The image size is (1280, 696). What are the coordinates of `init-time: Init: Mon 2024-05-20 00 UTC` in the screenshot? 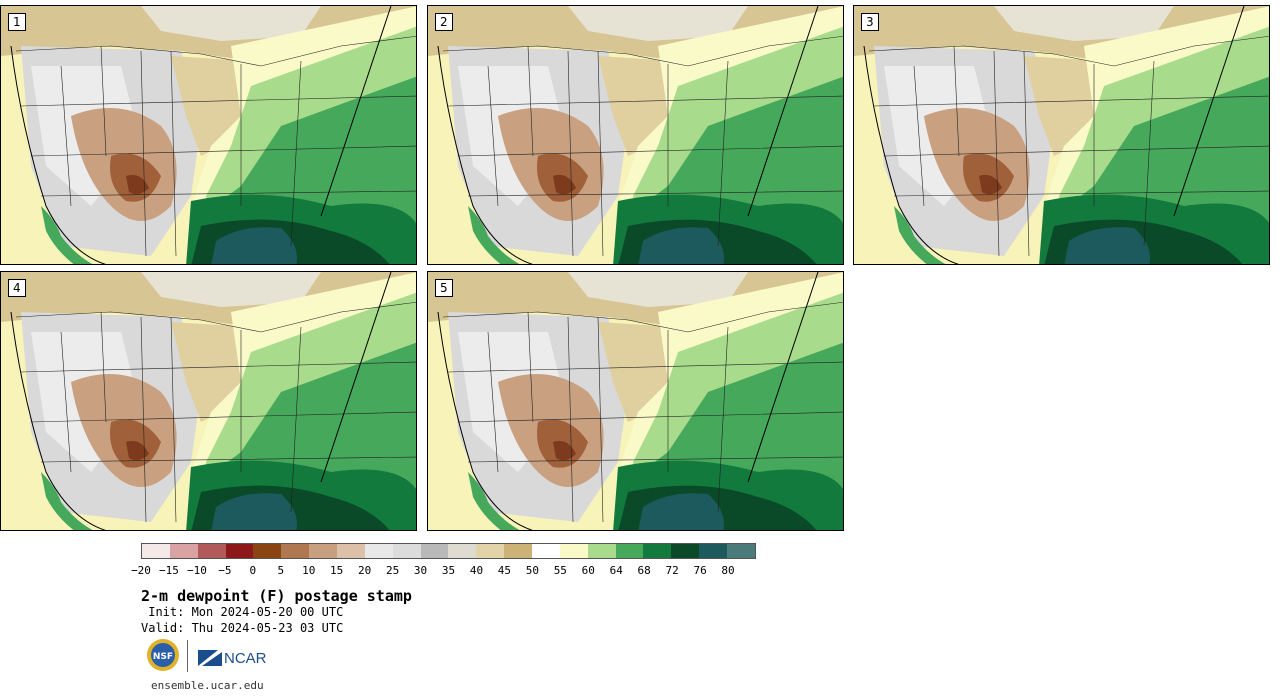 It's located at (242, 612).